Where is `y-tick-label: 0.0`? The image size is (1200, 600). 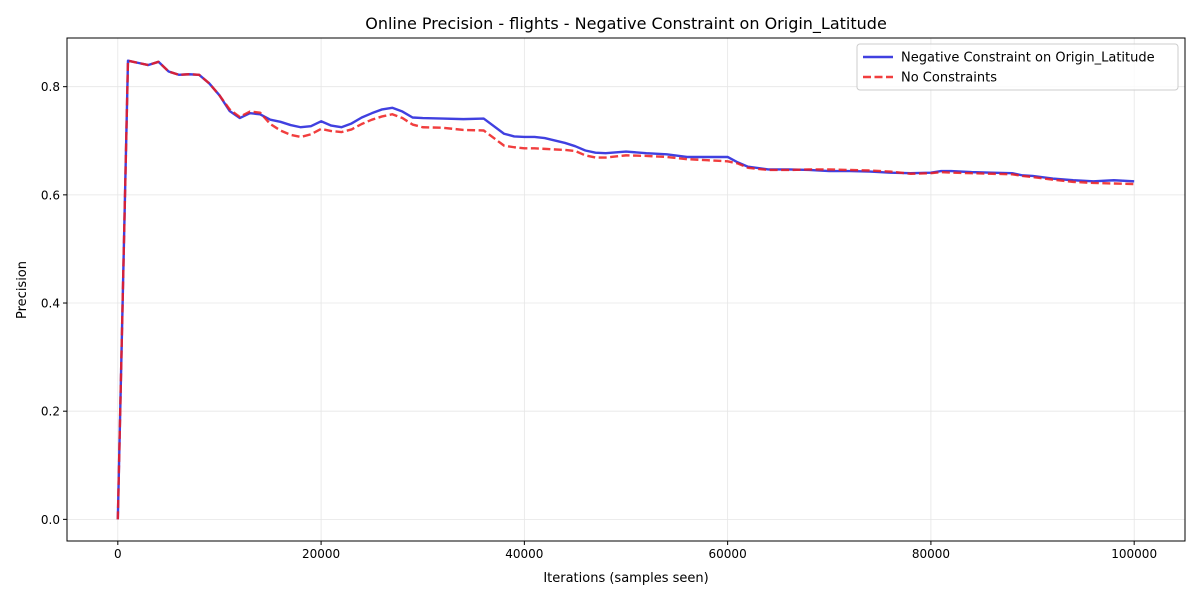
y-tick-label: 0.0 is located at coordinates (50, 520).